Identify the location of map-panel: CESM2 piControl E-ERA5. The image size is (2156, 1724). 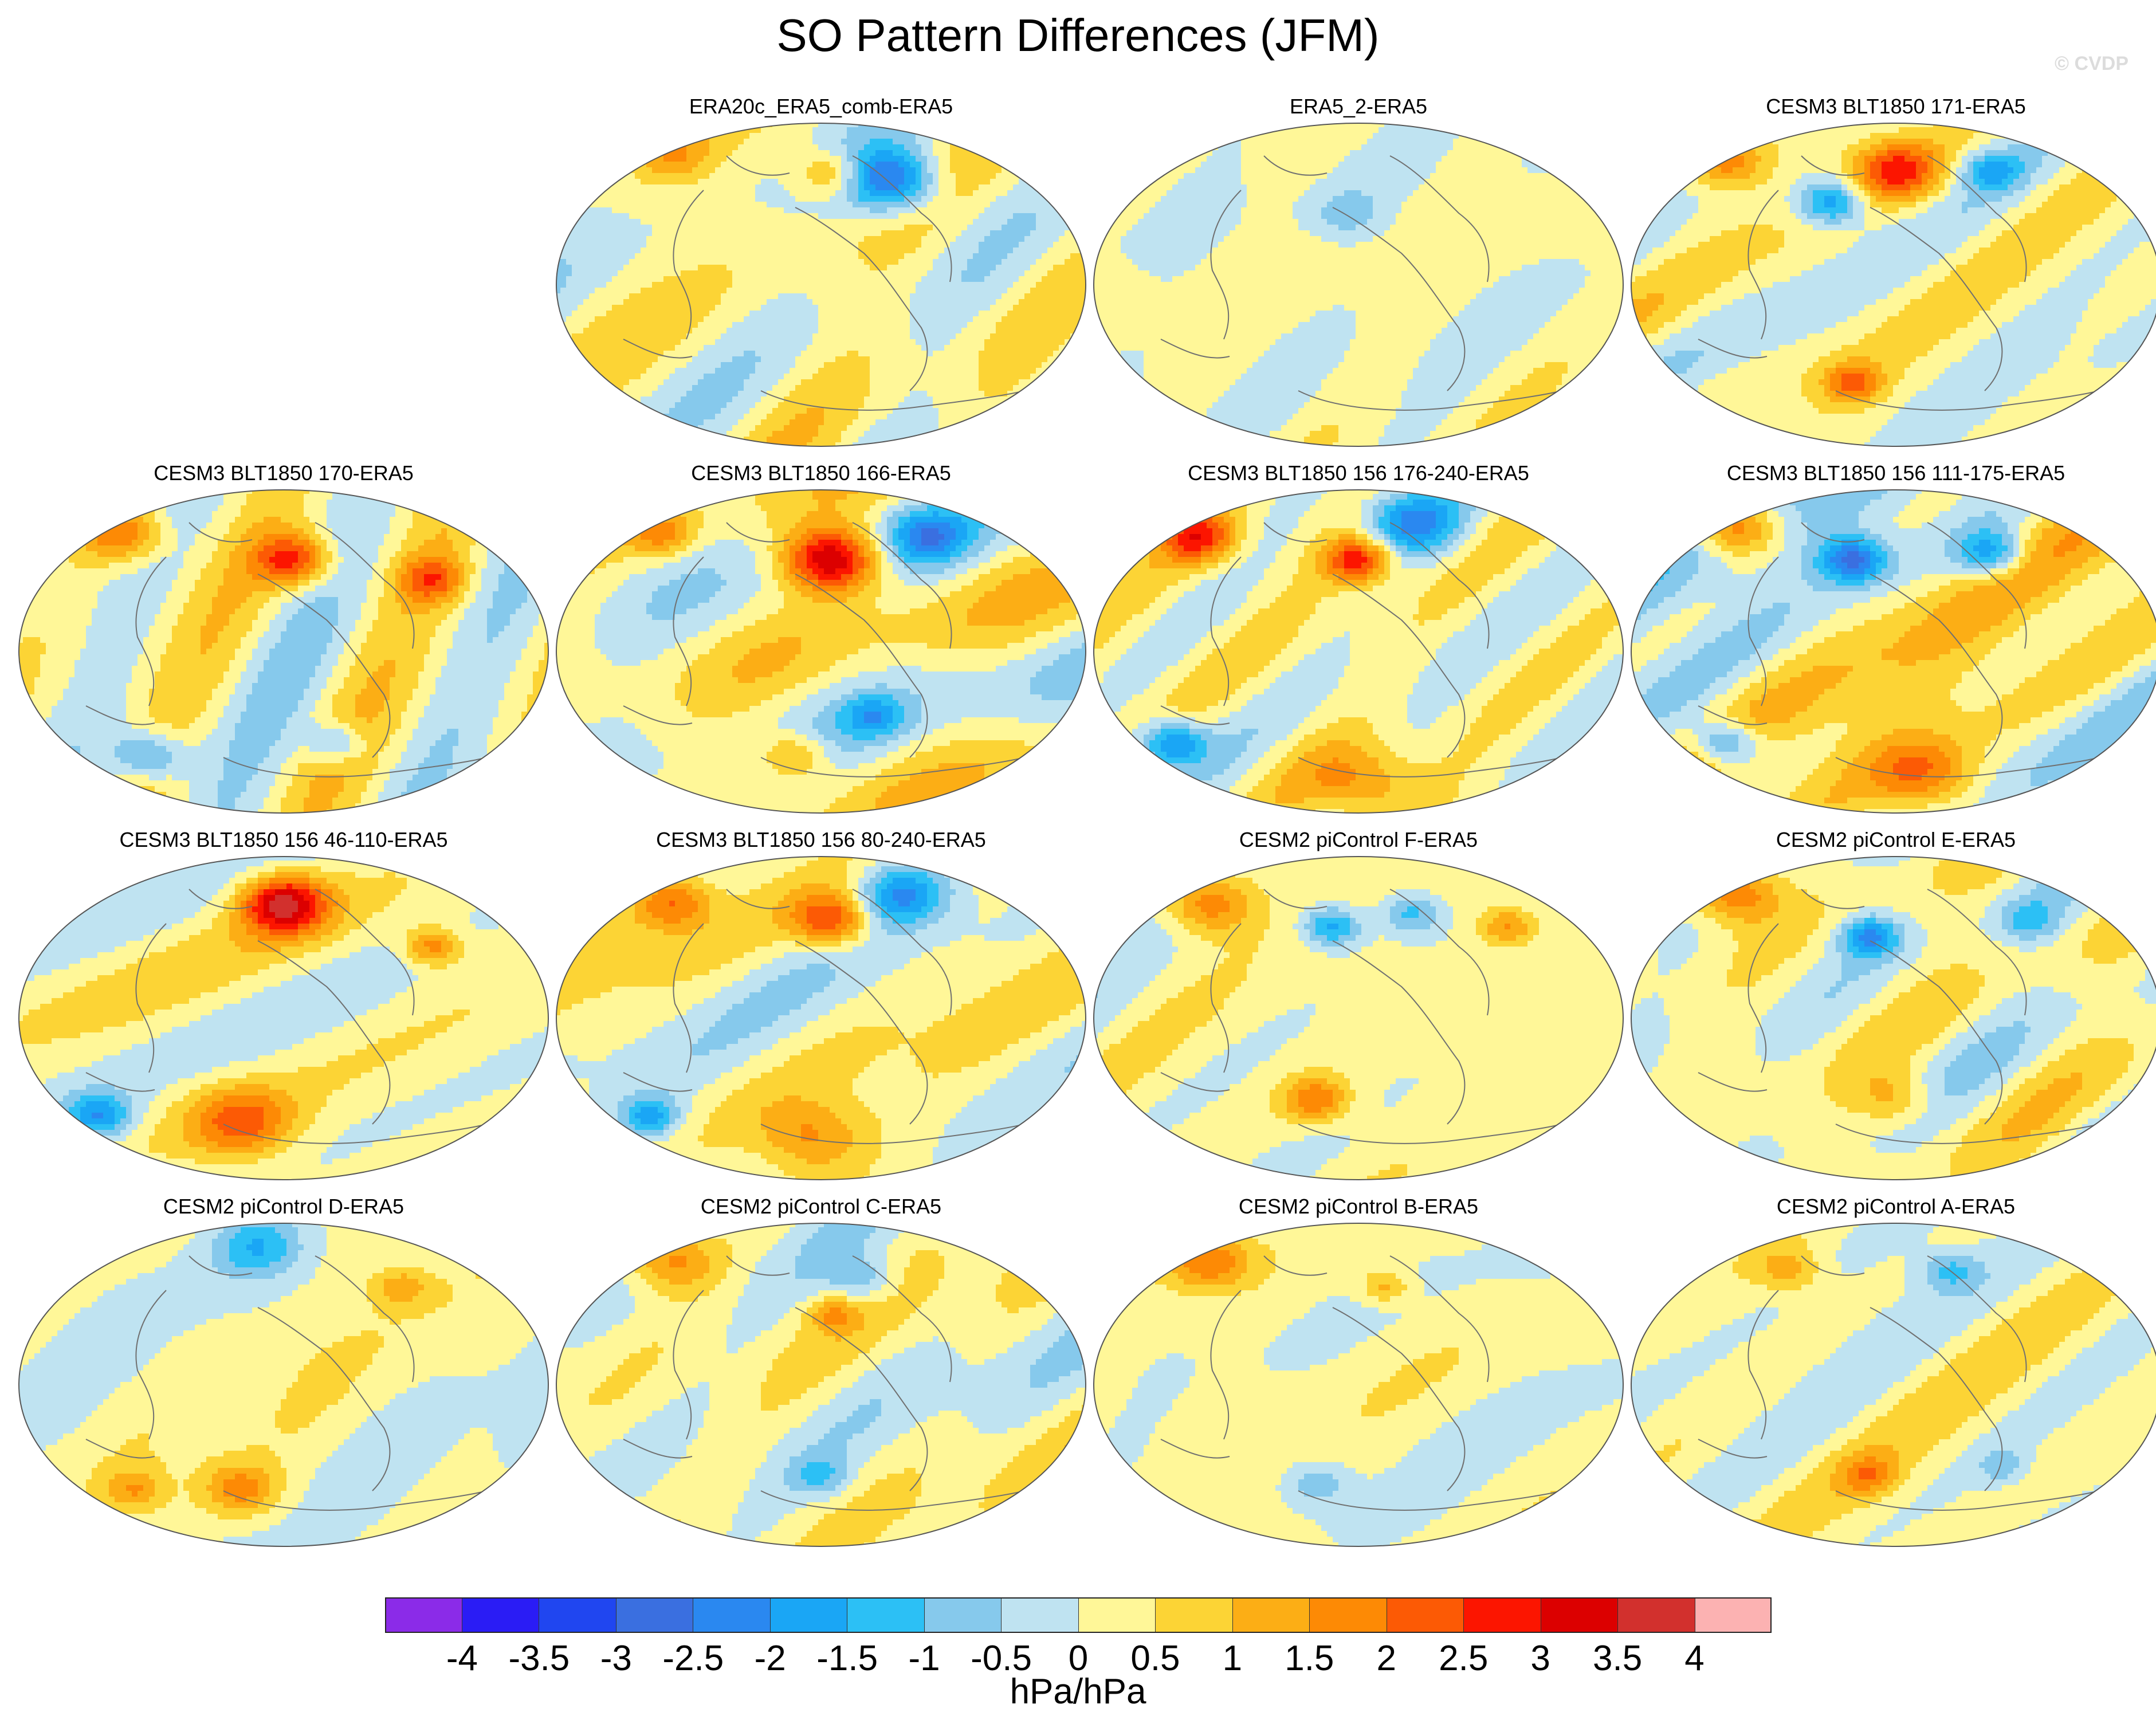
(1892, 1003).